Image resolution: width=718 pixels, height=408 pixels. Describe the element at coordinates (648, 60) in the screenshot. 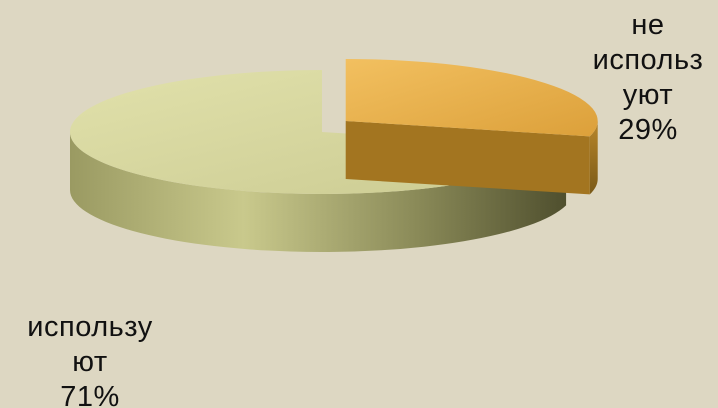

I see `slice-label-not-used-line-2: использ` at that location.